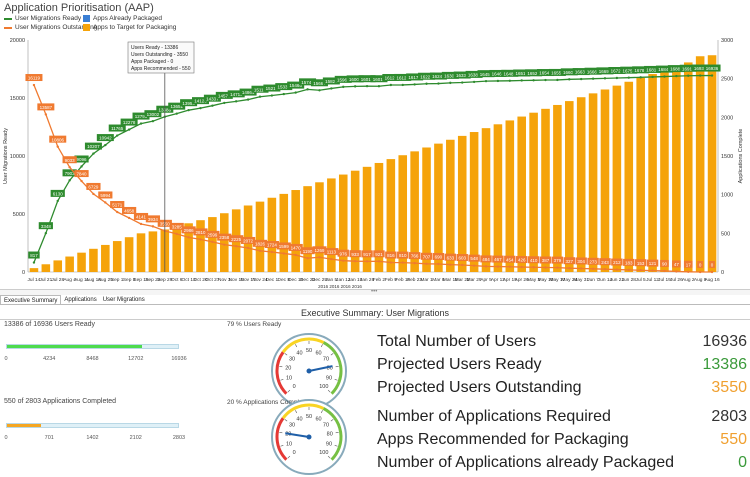  Describe the element at coordinates (129, 280) in the screenshot. I see `x-tick-label: Sep 8` at that location.